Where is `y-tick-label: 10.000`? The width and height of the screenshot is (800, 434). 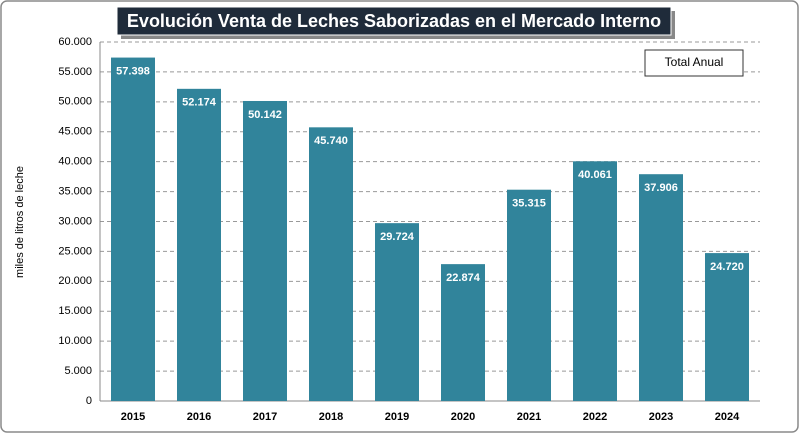
y-tick-label: 10.000 is located at coordinates (75, 341).